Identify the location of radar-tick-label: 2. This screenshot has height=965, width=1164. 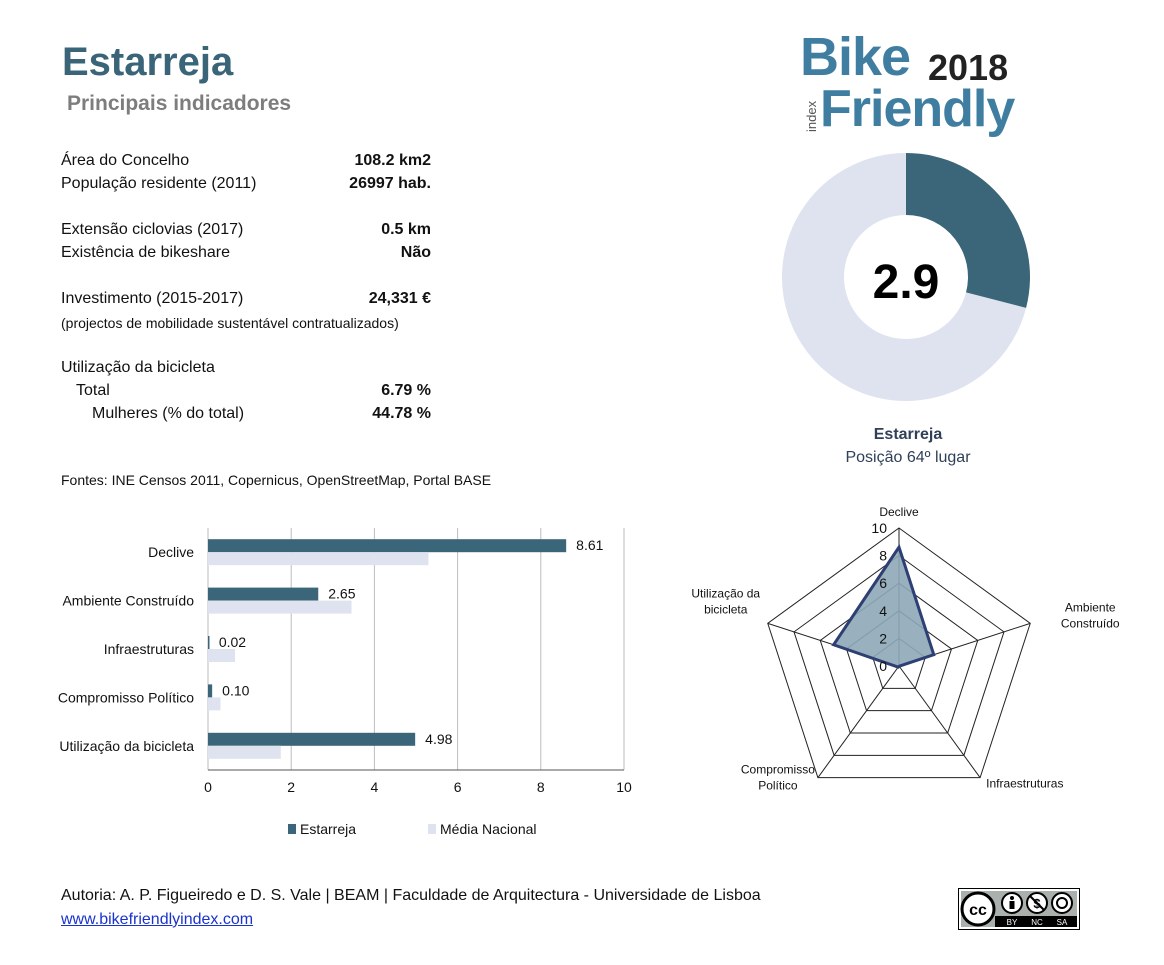
(883, 638).